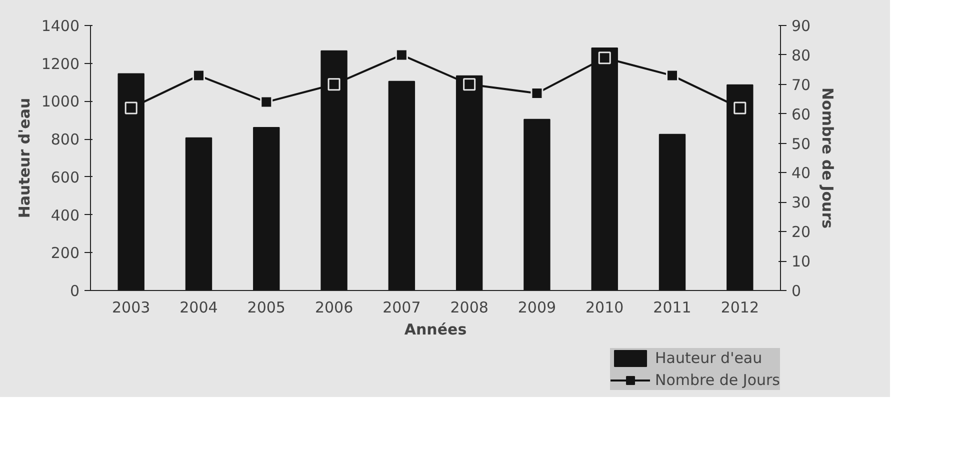  Describe the element at coordinates (334, 307) in the screenshot. I see `x-tick-label: 2006` at that location.